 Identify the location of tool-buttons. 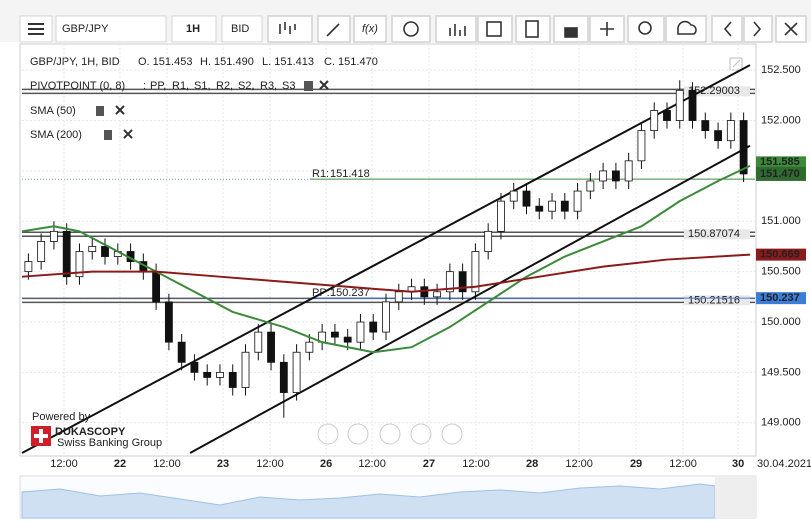
(537, 29).